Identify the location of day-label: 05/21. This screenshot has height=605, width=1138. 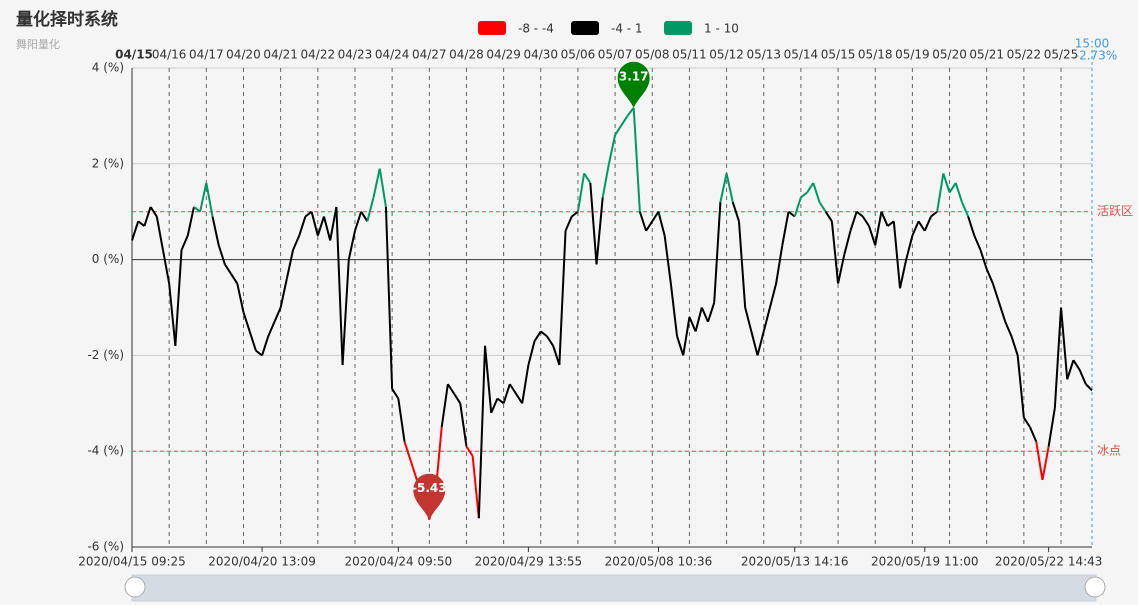
(986, 55).